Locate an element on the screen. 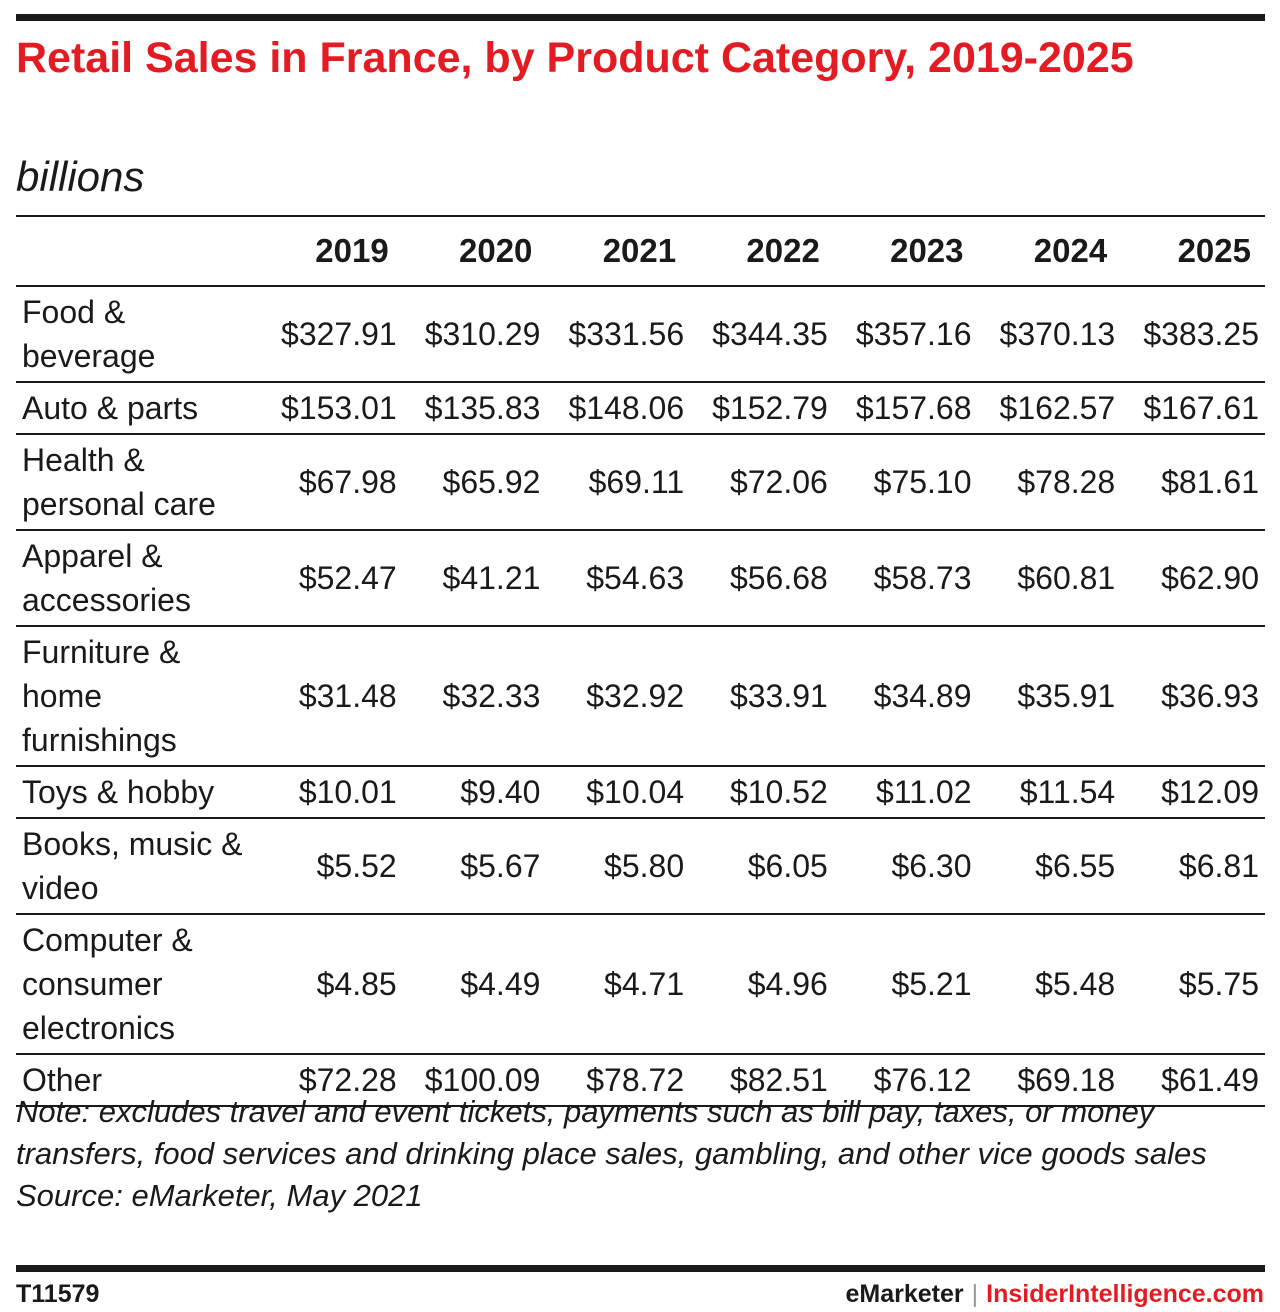  column-header-2022: 2022 is located at coordinates (783, 250).